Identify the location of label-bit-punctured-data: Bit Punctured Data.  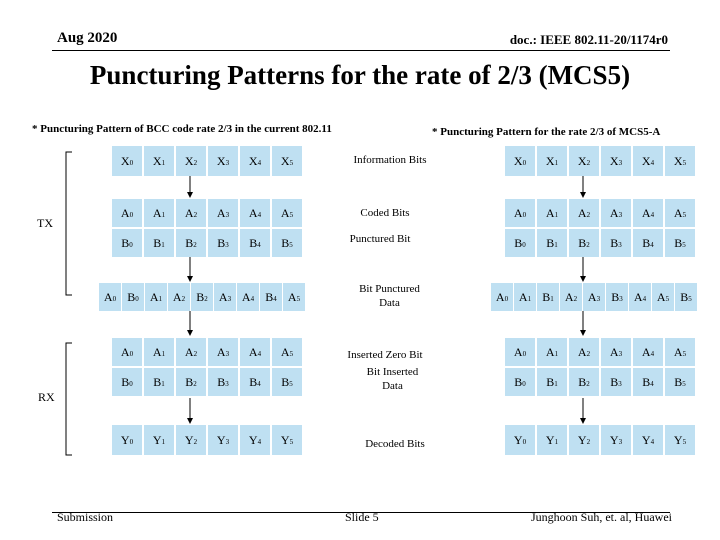
(389, 296).